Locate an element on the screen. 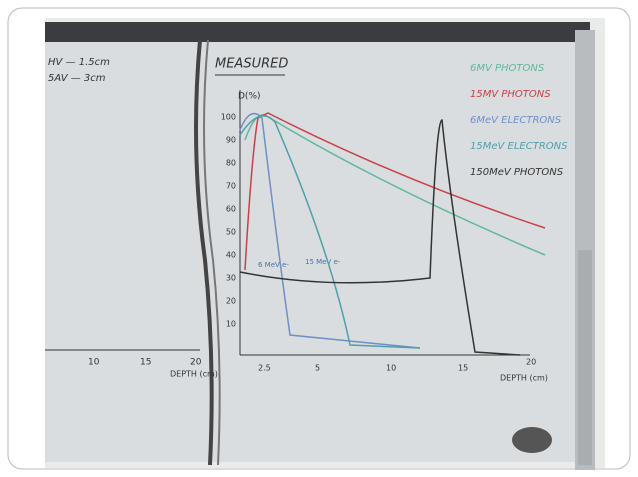 The height and width of the screenshot is (477, 638). stand is located at coordinates (585, 357).